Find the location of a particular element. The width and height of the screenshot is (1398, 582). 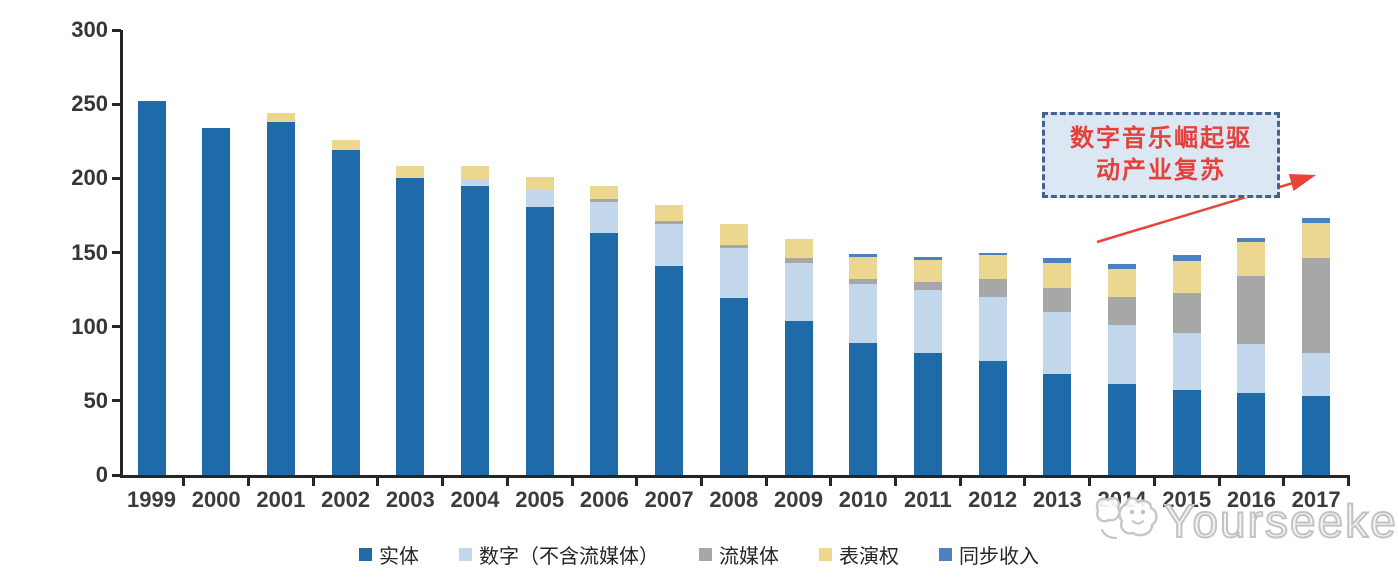

y-axis-tick-label: 300 is located at coordinates (89, 29).